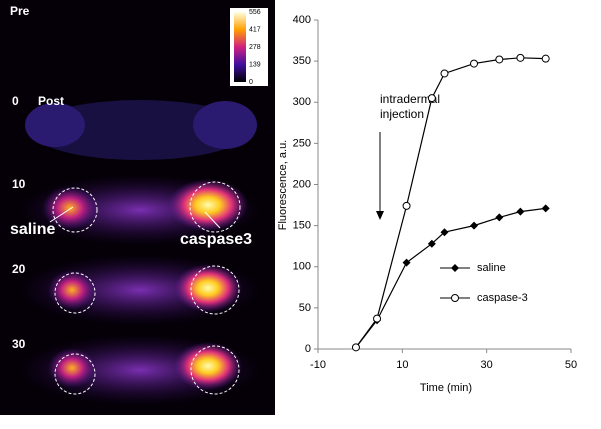 This screenshot has height=429, width=601. I want to click on y-tick-label: 150, so click(302, 226).